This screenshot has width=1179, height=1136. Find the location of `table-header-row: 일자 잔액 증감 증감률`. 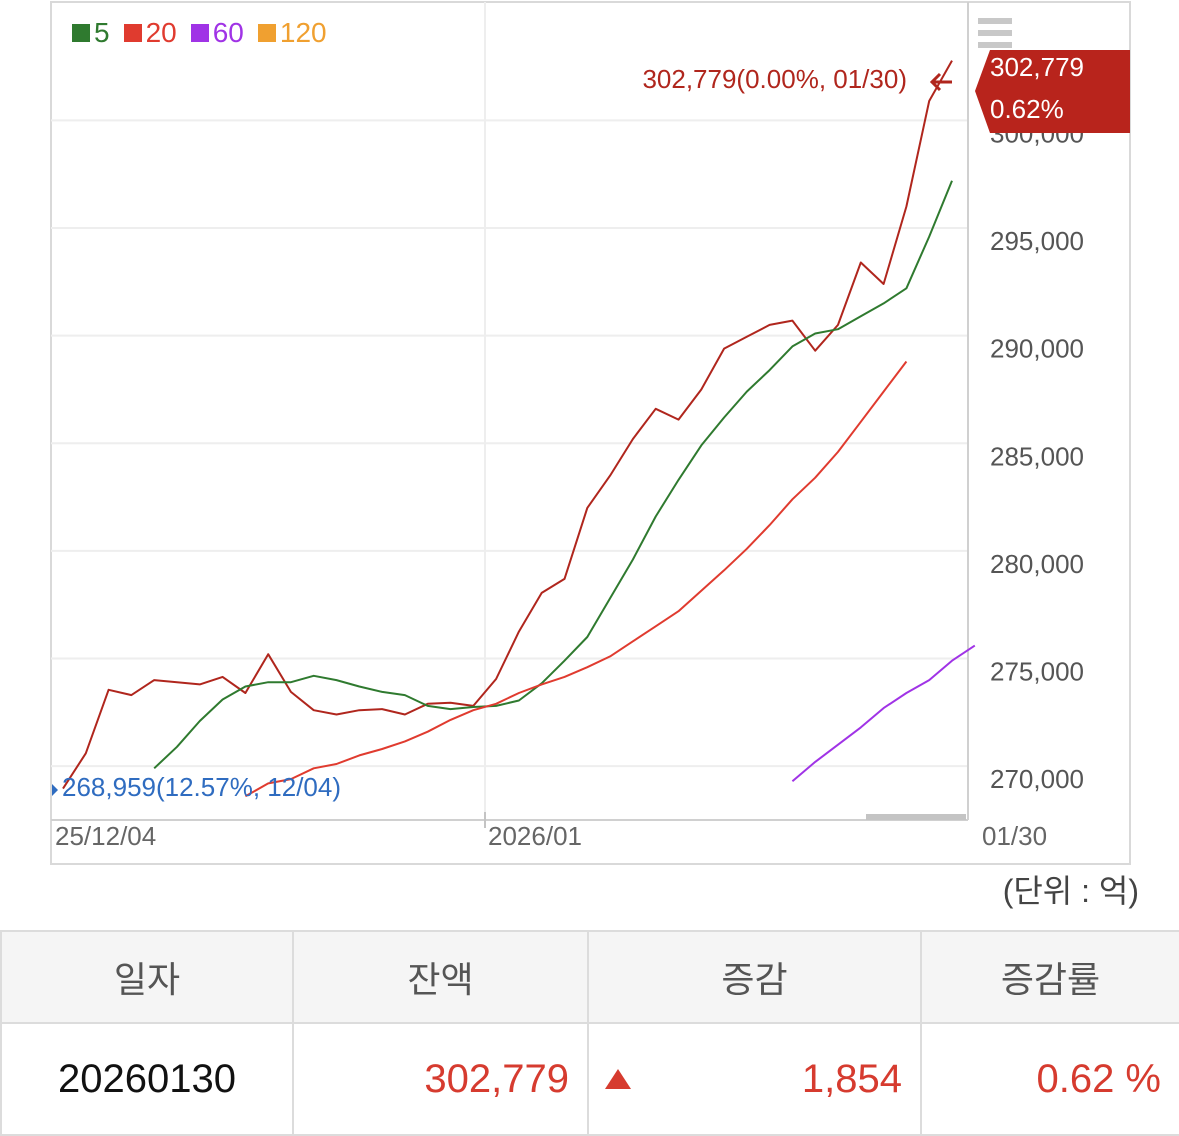

table-header-row: 일자 잔액 증감 증감률 is located at coordinates (589, 977).